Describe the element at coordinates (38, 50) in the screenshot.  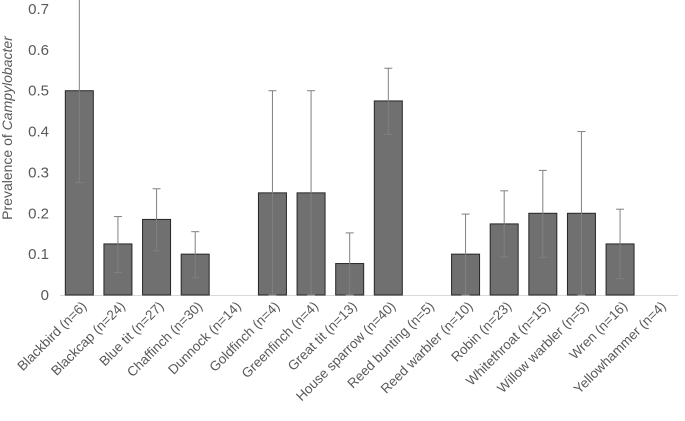
I see `y-tick-label: 0.6` at that location.